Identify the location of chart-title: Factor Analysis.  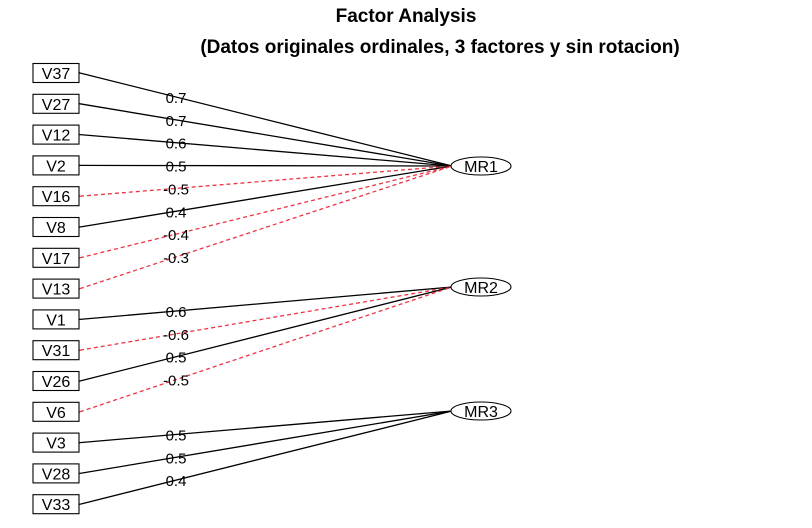
(406, 16).